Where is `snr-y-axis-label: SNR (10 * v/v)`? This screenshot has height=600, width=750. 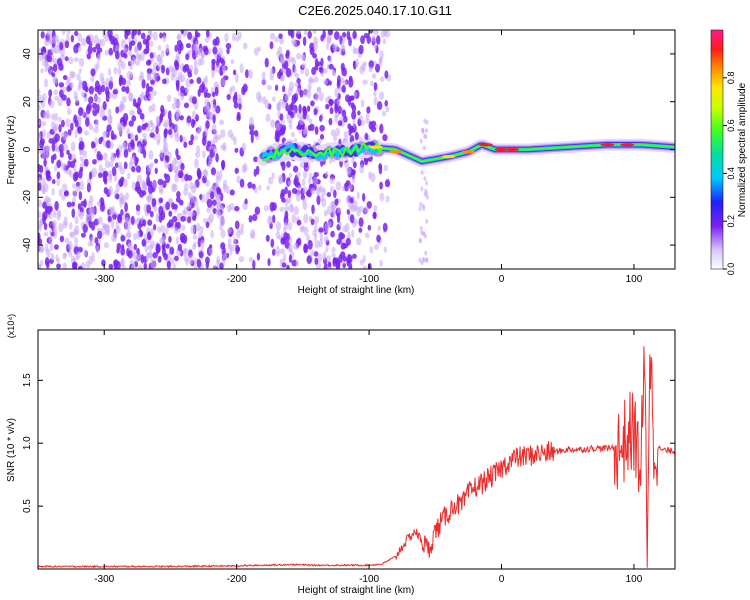 snr-y-axis-label: SNR (10 * v/v) is located at coordinates (11, 450).